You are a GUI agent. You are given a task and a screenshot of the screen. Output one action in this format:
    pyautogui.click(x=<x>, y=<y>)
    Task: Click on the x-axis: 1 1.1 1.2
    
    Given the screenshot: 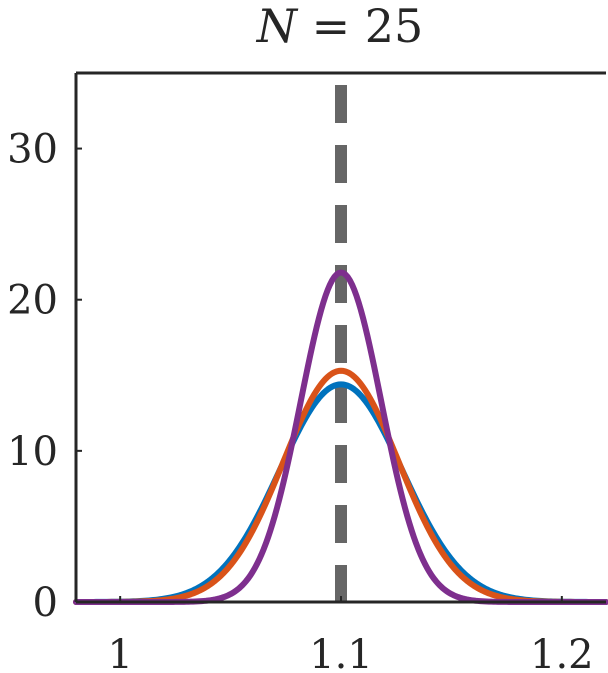 What is the action you would take?
    pyautogui.click(x=350, y=634)
    